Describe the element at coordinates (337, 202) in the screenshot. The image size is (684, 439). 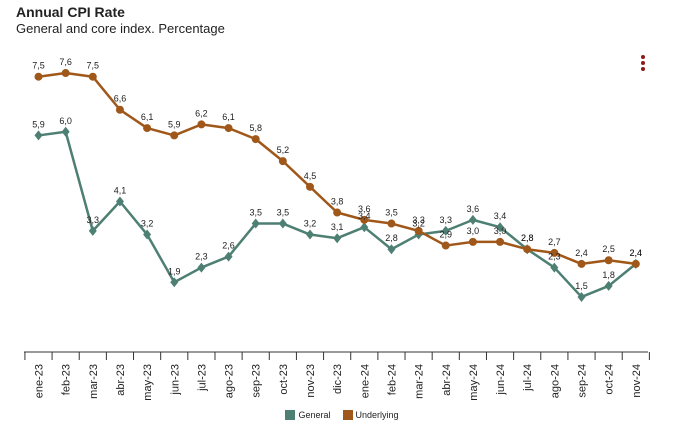
I see `data-label-underlying: 3,8` at that location.